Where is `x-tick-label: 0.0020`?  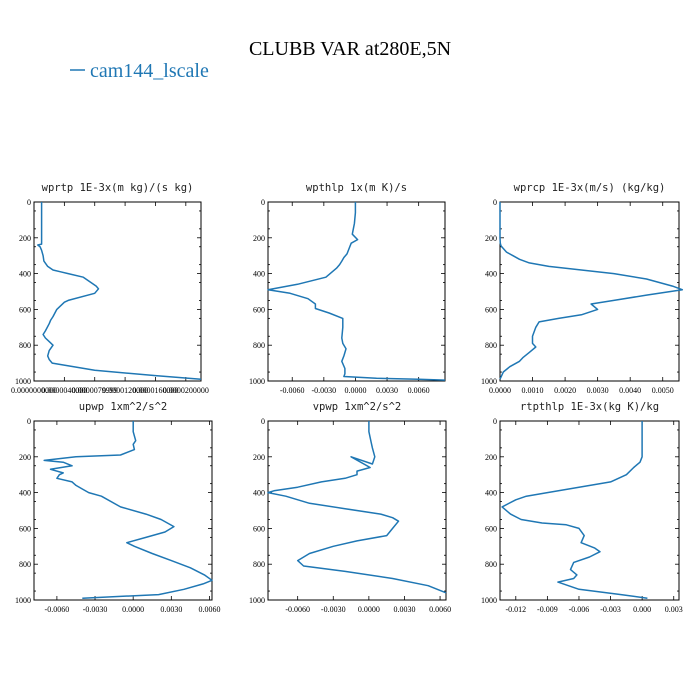
x-tick-label: 0.0020 is located at coordinates (565, 390).